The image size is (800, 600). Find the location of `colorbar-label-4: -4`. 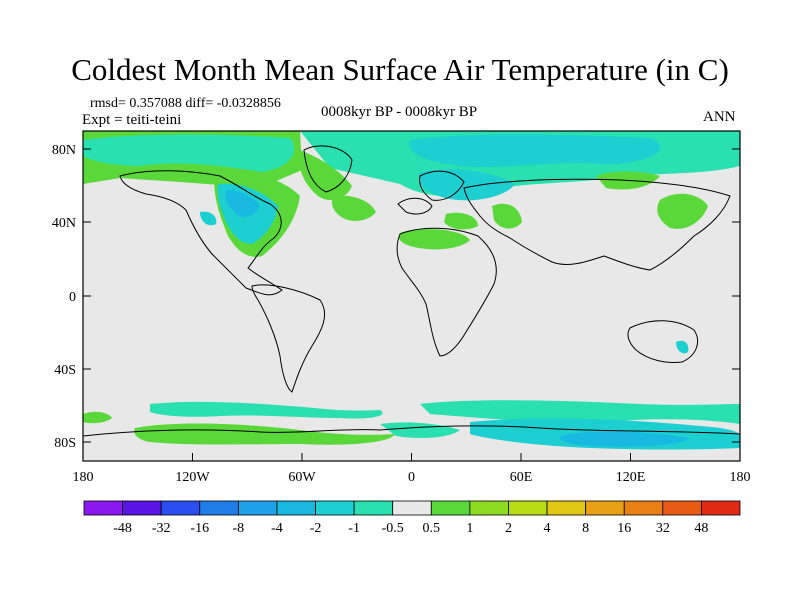

colorbar-label-4: -4 is located at coordinates (277, 528).